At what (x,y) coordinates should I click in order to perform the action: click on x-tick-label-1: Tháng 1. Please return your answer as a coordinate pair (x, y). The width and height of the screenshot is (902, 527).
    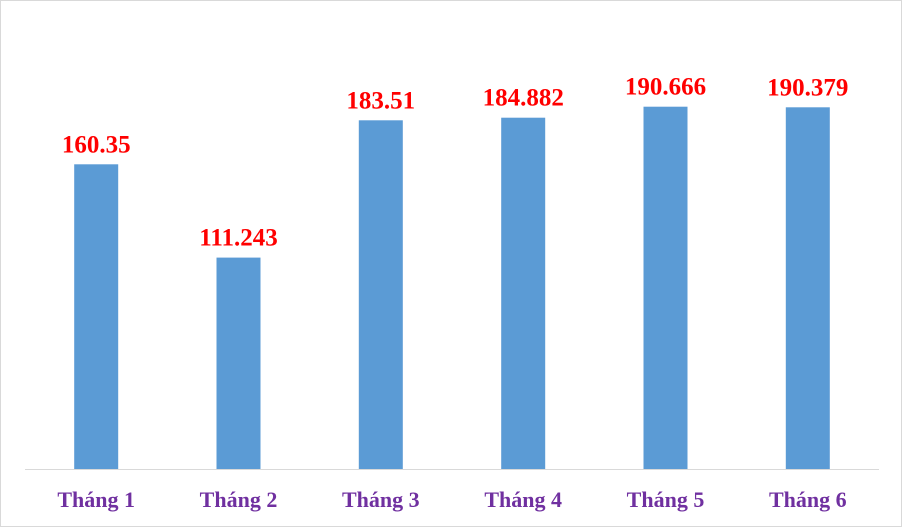
    Looking at the image, I should click on (96, 499).